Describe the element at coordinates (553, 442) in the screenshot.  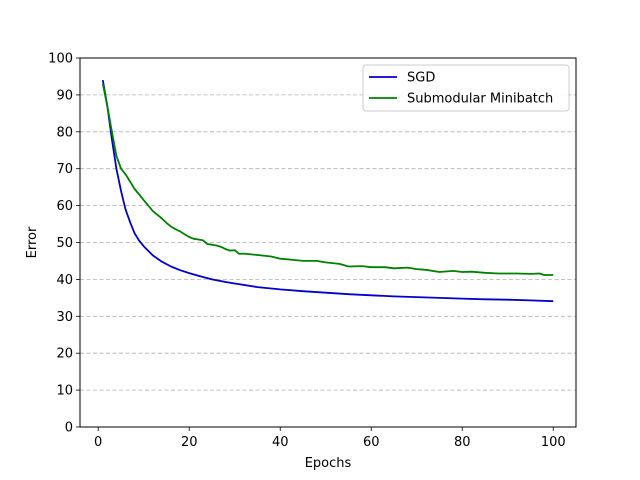
I see `x-tick-label: 100` at that location.